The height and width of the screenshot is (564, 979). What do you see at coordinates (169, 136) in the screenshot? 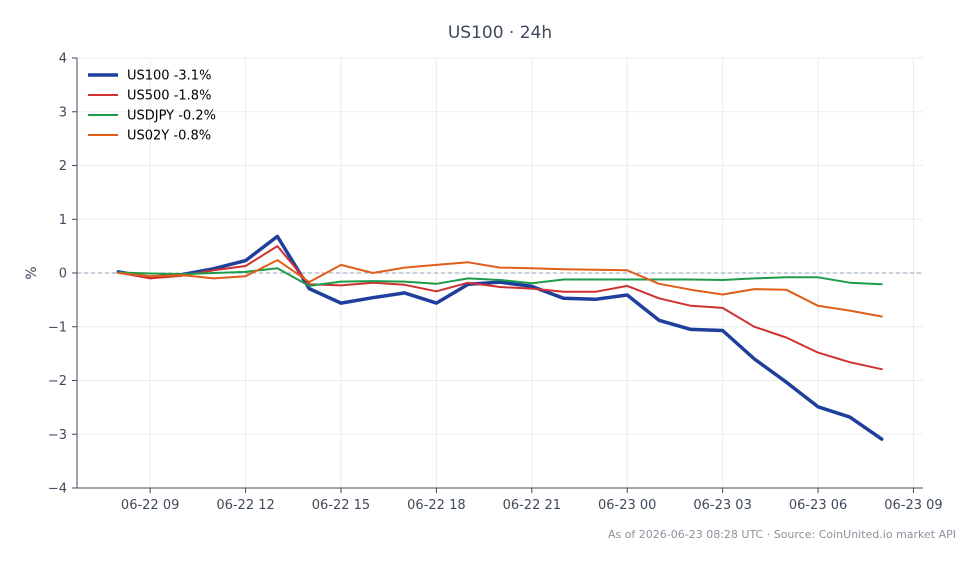
I see `legend-label-3: US02Y -0.8%` at bounding box center [169, 136].